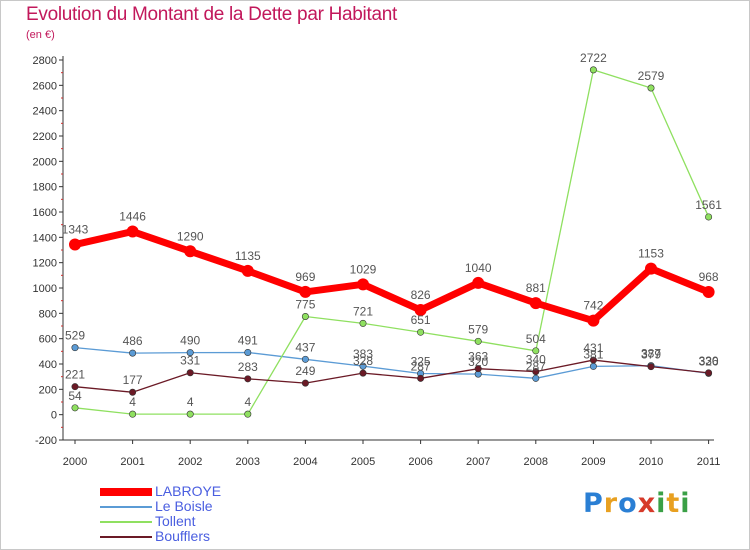 Image resolution: width=750 pixels, height=550 pixels. Describe the element at coordinates (75, 375) in the screenshot. I see `data-label-boufflers: 221` at that location.